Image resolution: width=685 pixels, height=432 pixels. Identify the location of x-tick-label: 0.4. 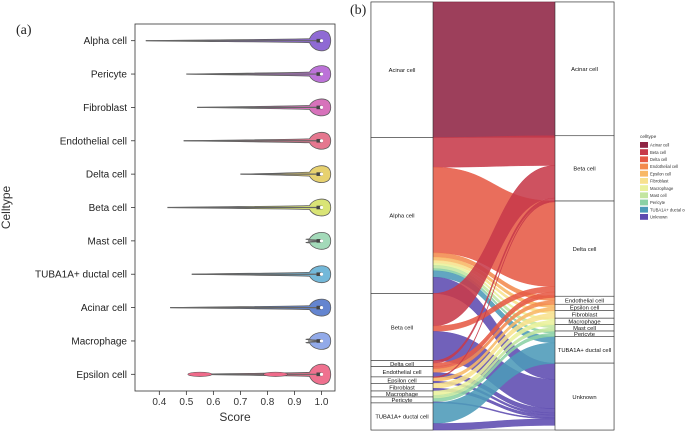
(159, 402).